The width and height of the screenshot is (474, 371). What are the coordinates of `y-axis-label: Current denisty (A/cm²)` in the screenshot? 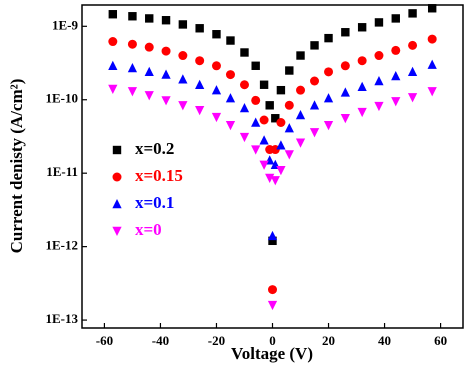 It's located at (16, 166).